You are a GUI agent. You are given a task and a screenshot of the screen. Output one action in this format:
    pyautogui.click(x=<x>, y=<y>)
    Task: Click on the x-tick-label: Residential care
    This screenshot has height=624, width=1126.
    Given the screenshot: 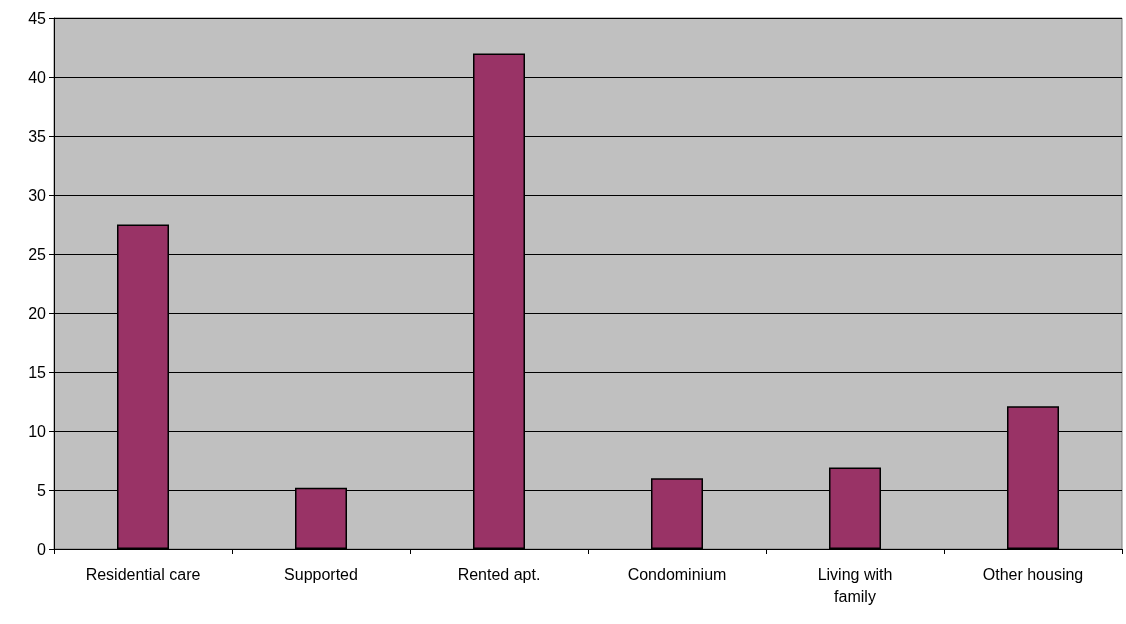 What is the action you would take?
    pyautogui.click(x=143, y=574)
    